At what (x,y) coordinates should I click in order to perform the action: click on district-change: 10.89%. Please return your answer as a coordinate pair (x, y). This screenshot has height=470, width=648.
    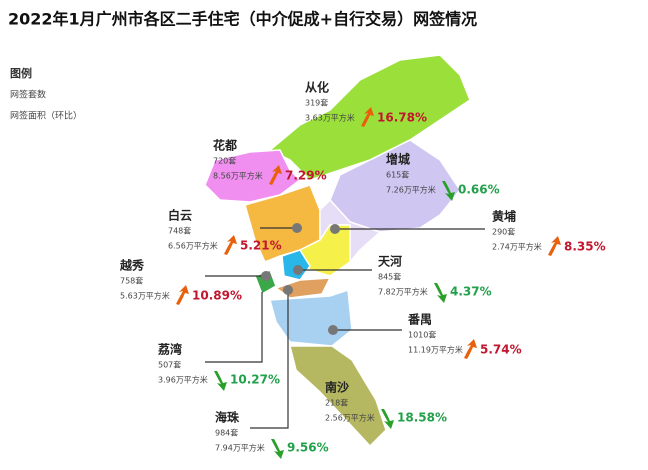
    Looking at the image, I should click on (217, 296).